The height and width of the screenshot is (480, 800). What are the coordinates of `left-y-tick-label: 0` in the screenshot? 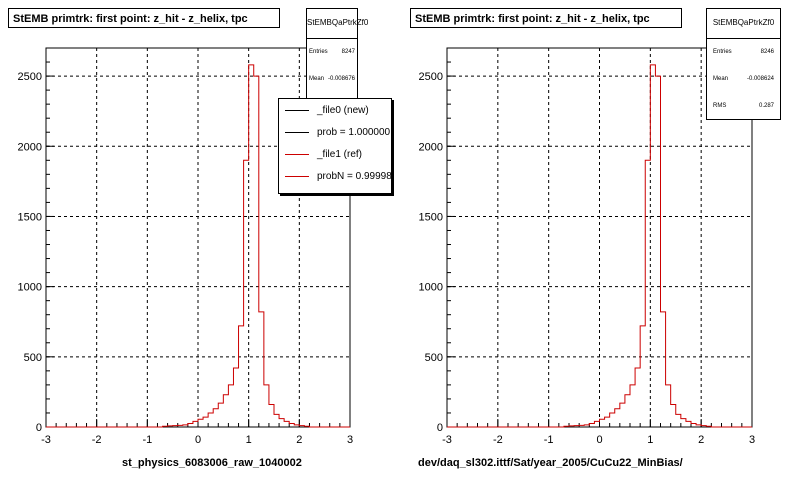 It's located at (39, 428).